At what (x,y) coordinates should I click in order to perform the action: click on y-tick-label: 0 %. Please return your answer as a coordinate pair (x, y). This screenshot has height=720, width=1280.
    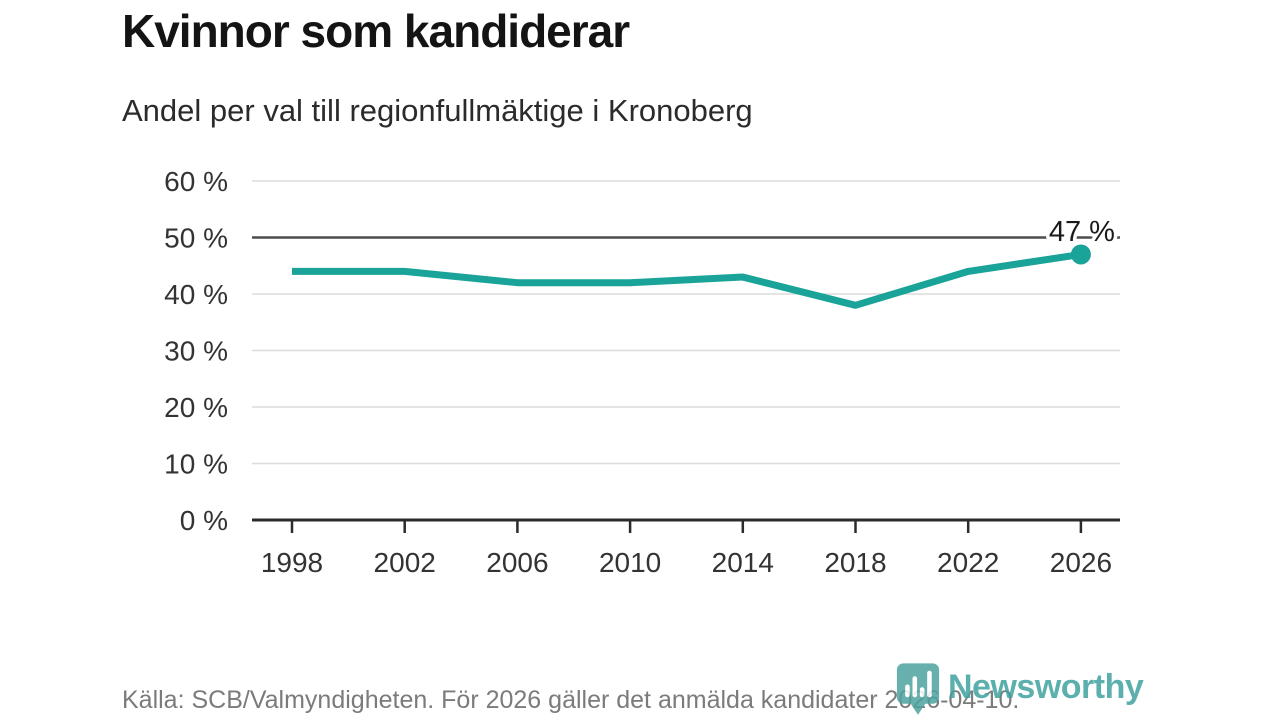
    Looking at the image, I should click on (204, 520).